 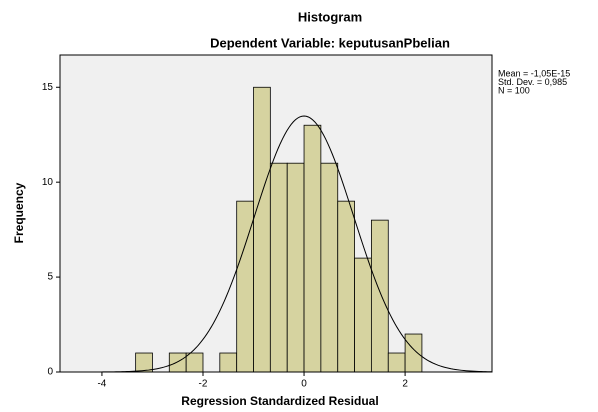 What do you see at coordinates (279, 401) in the screenshot?
I see `x-axis-label: Regression Standardized Residual` at bounding box center [279, 401].